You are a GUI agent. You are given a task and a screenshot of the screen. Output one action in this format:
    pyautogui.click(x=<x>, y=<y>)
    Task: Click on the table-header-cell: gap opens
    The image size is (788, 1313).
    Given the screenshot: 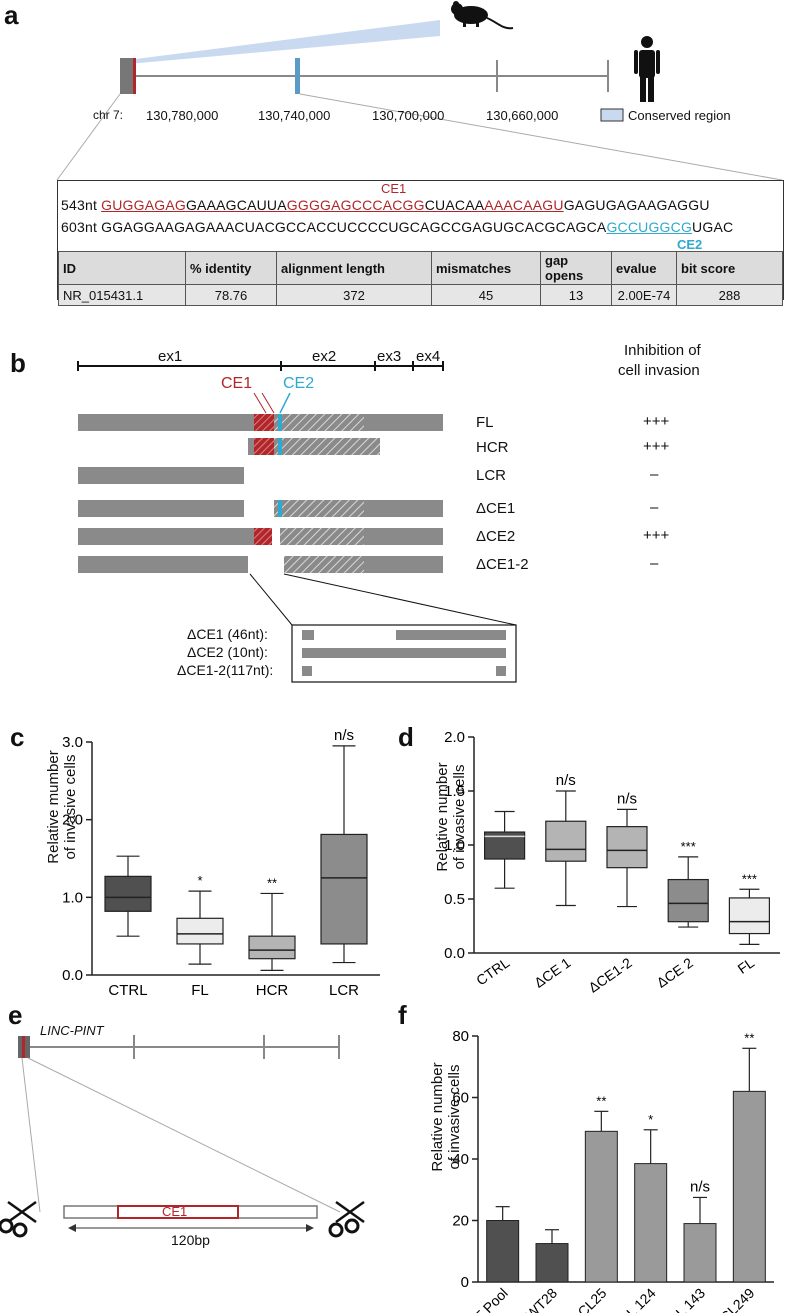 What is the action you would take?
    pyautogui.click(x=576, y=268)
    